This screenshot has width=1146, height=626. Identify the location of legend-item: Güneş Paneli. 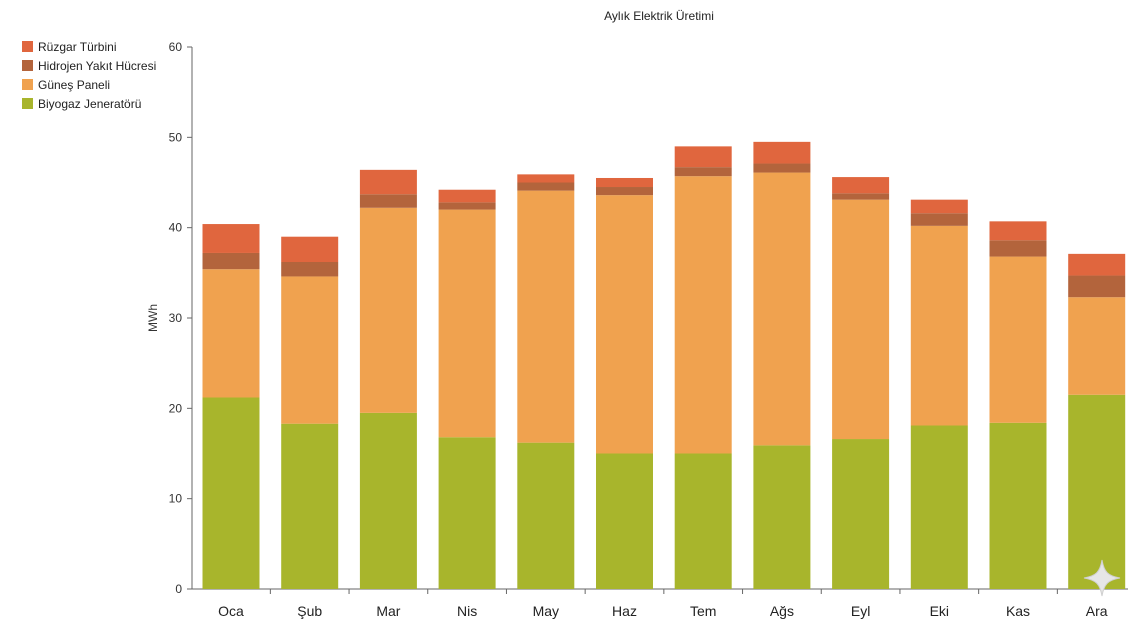
(89, 84).